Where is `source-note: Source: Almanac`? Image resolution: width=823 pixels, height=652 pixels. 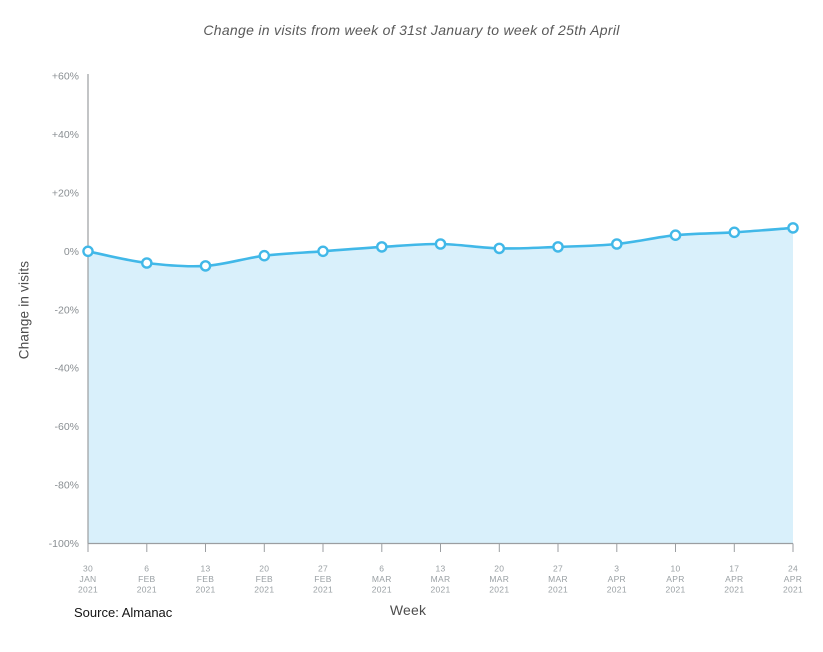
source-note: Source: Almanac is located at coordinates (123, 612).